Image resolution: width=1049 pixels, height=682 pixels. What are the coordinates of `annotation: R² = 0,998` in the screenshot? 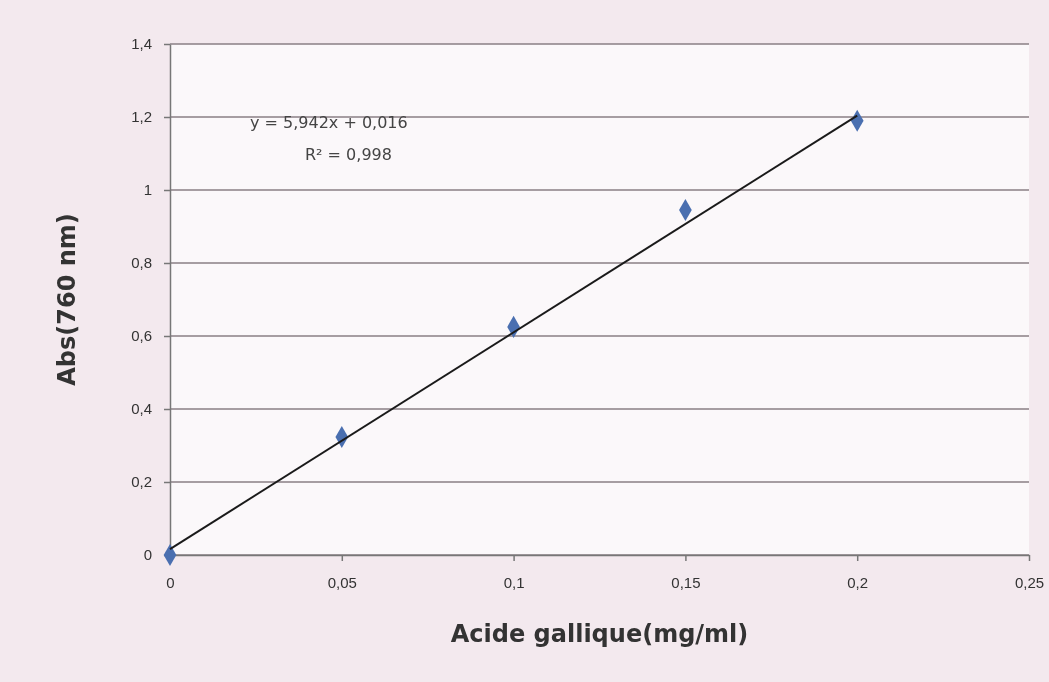 It's located at (348, 154).